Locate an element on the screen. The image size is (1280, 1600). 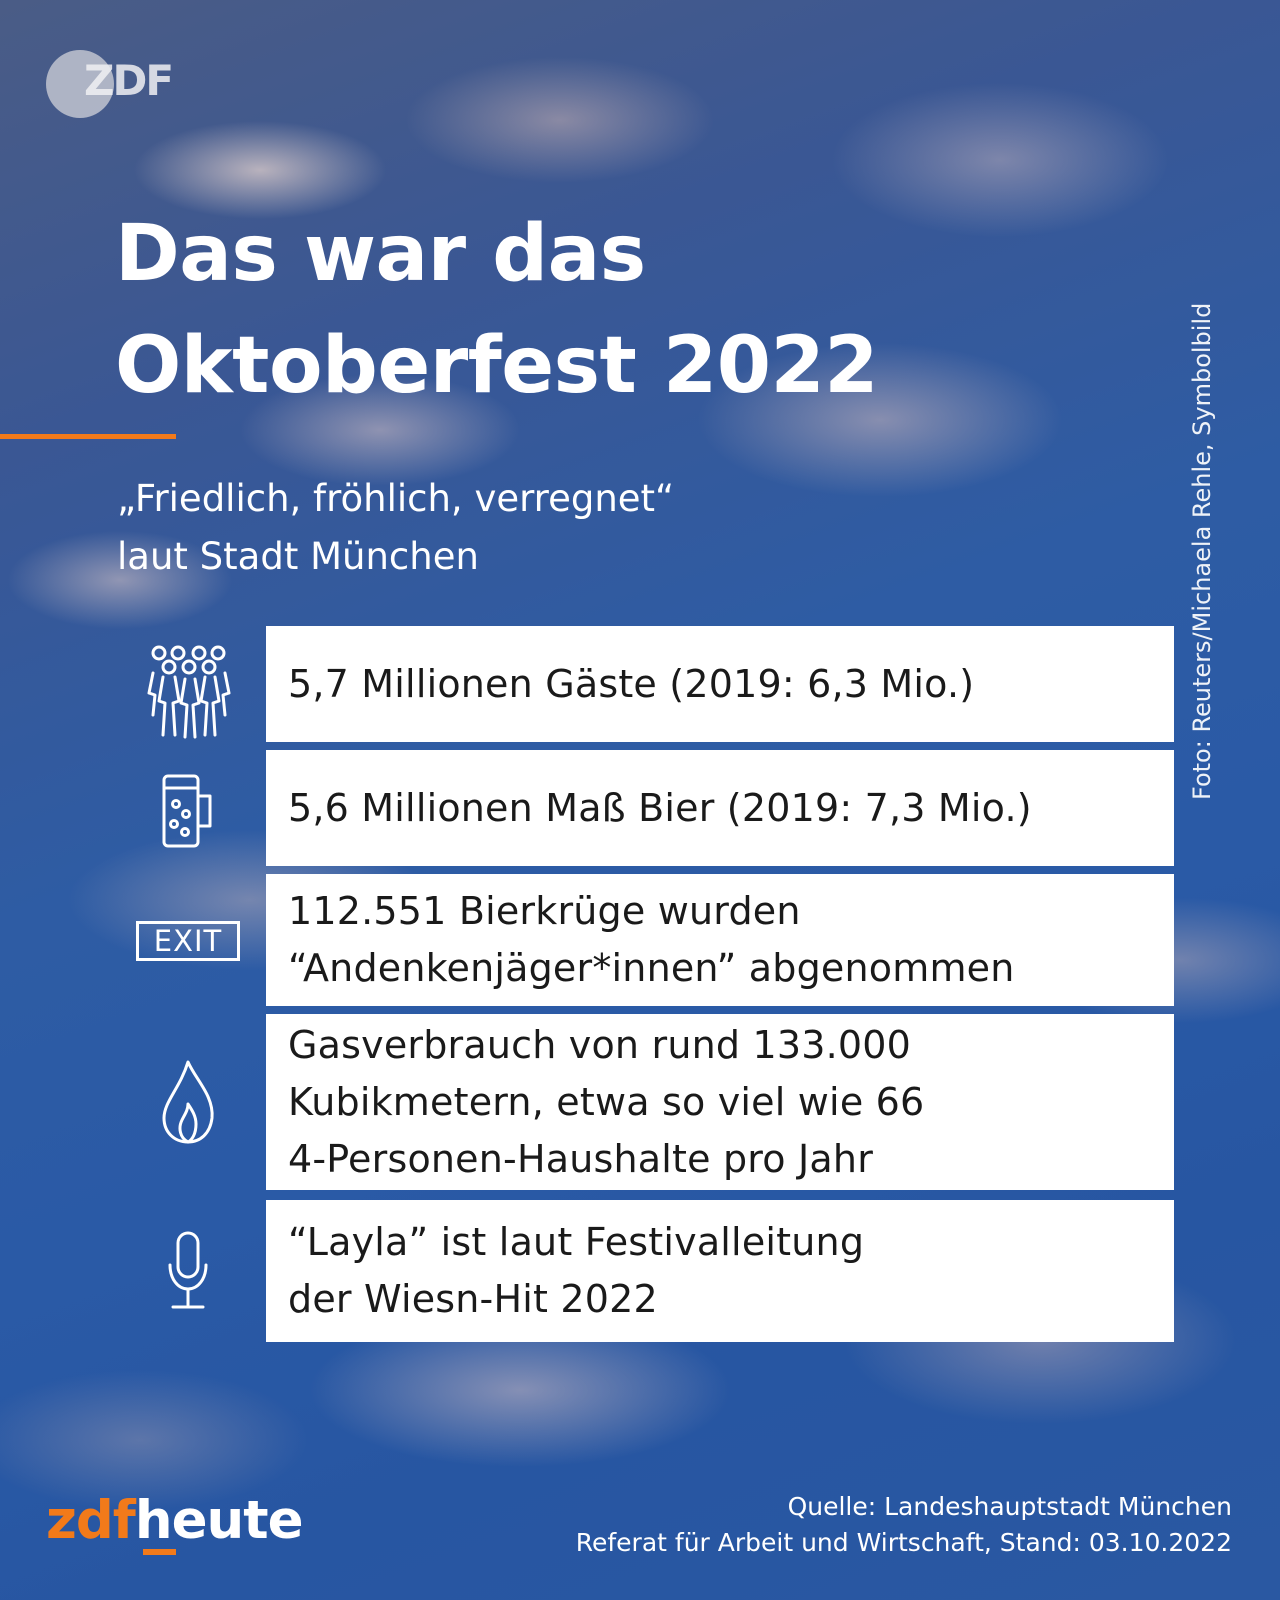
exit-sign-icon-wrapper: EXIT is located at coordinates (188, 941).